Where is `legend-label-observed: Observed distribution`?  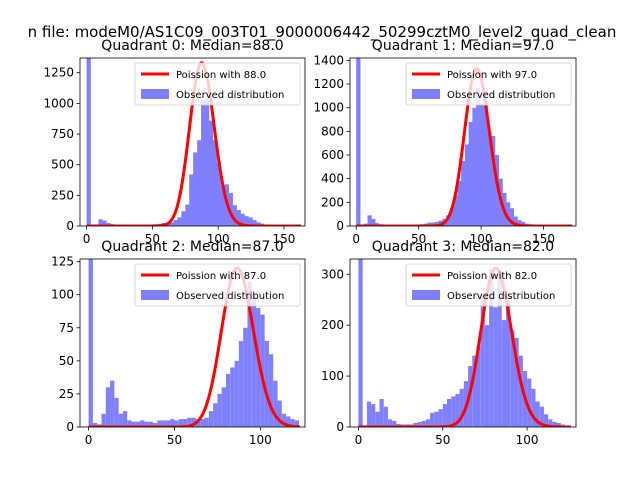 legend-label-observed: Observed distribution is located at coordinates (230, 95).